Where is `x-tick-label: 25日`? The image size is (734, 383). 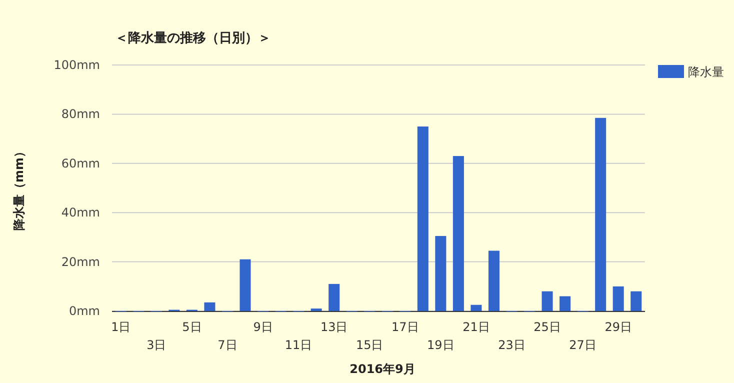 x-tick-label: 25日 is located at coordinates (547, 327).